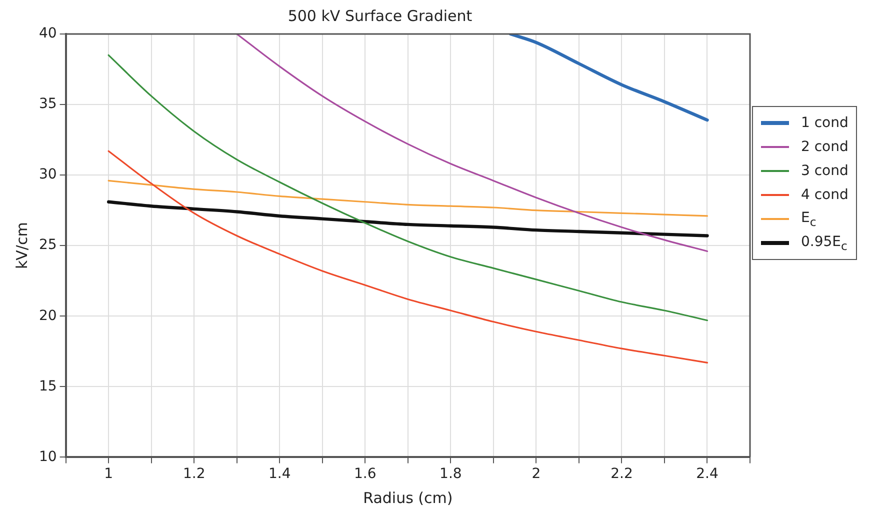 Image resolution: width=885 pixels, height=518 pixels. Describe the element at coordinates (21, 246) in the screenshot. I see `y-axis-title: kV/cm` at that location.